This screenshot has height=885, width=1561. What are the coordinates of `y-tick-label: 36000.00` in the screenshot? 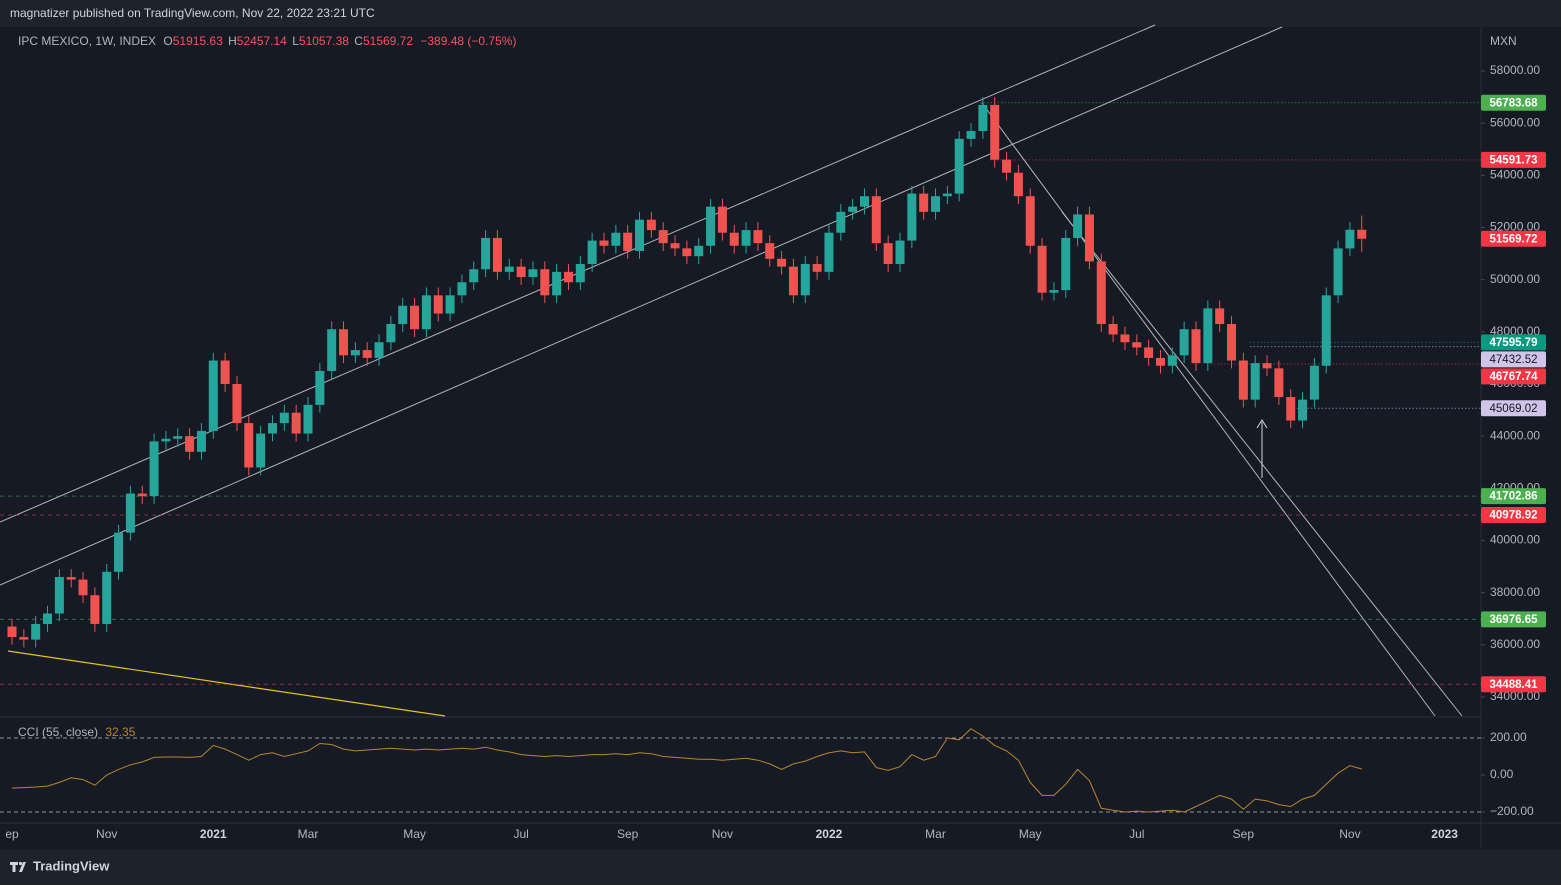 It's located at (1515, 644).